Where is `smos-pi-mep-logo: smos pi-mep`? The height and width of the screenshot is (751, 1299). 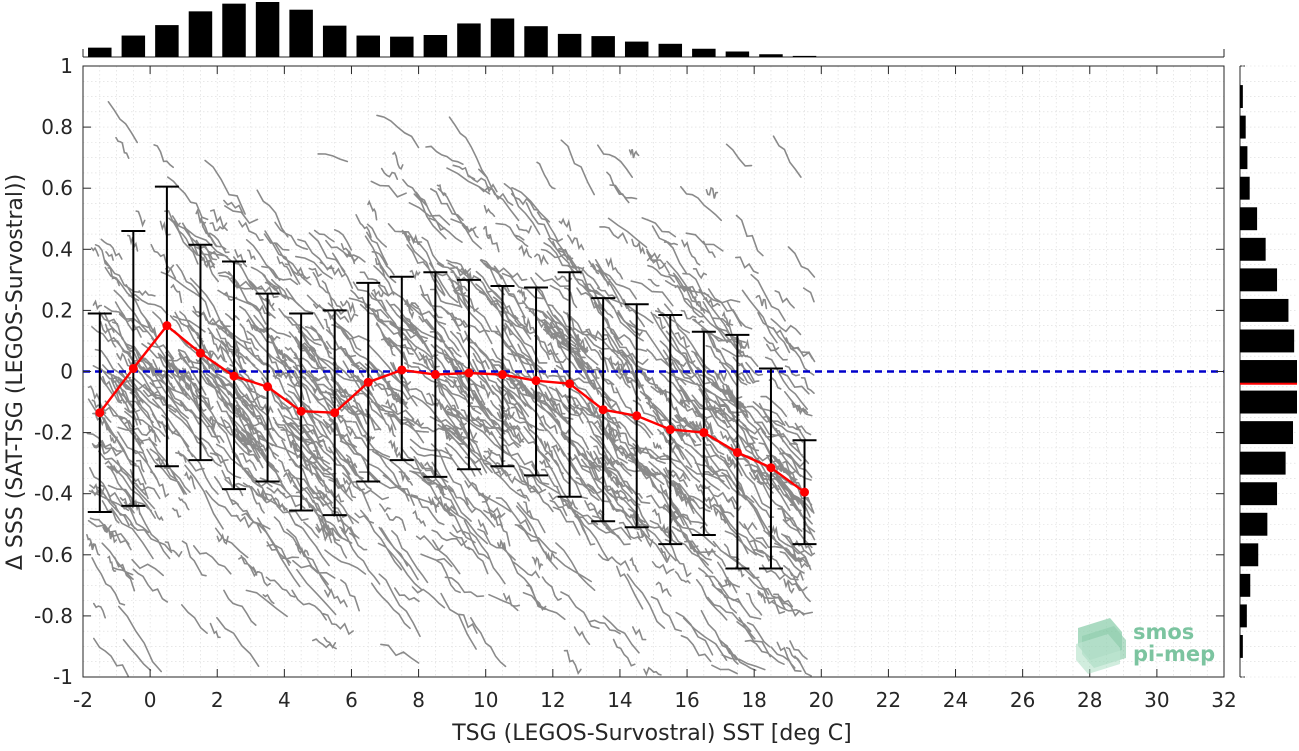 smos-pi-mep-logo: smos pi-mep is located at coordinates (1145, 646).